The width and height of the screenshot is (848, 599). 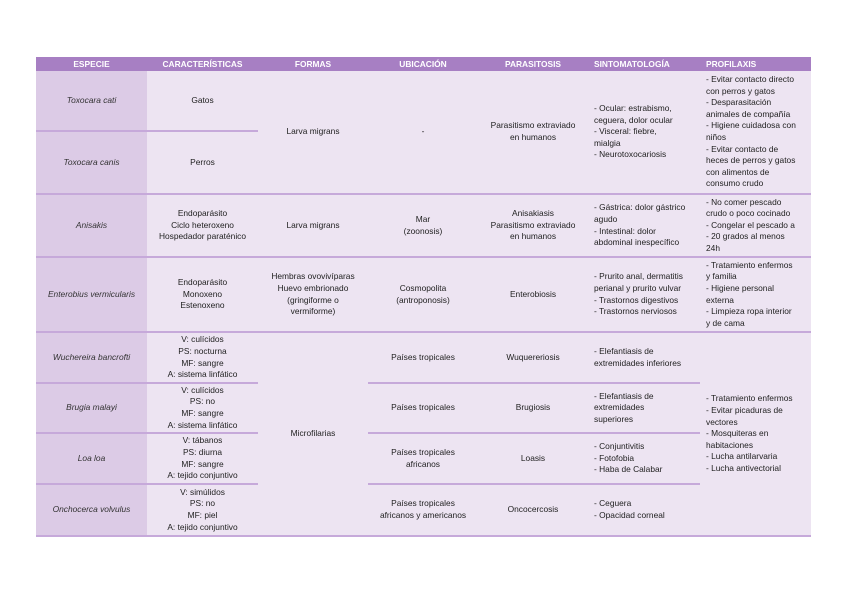 What do you see at coordinates (91, 64) in the screenshot?
I see `header-especie: ESPECIE` at bounding box center [91, 64].